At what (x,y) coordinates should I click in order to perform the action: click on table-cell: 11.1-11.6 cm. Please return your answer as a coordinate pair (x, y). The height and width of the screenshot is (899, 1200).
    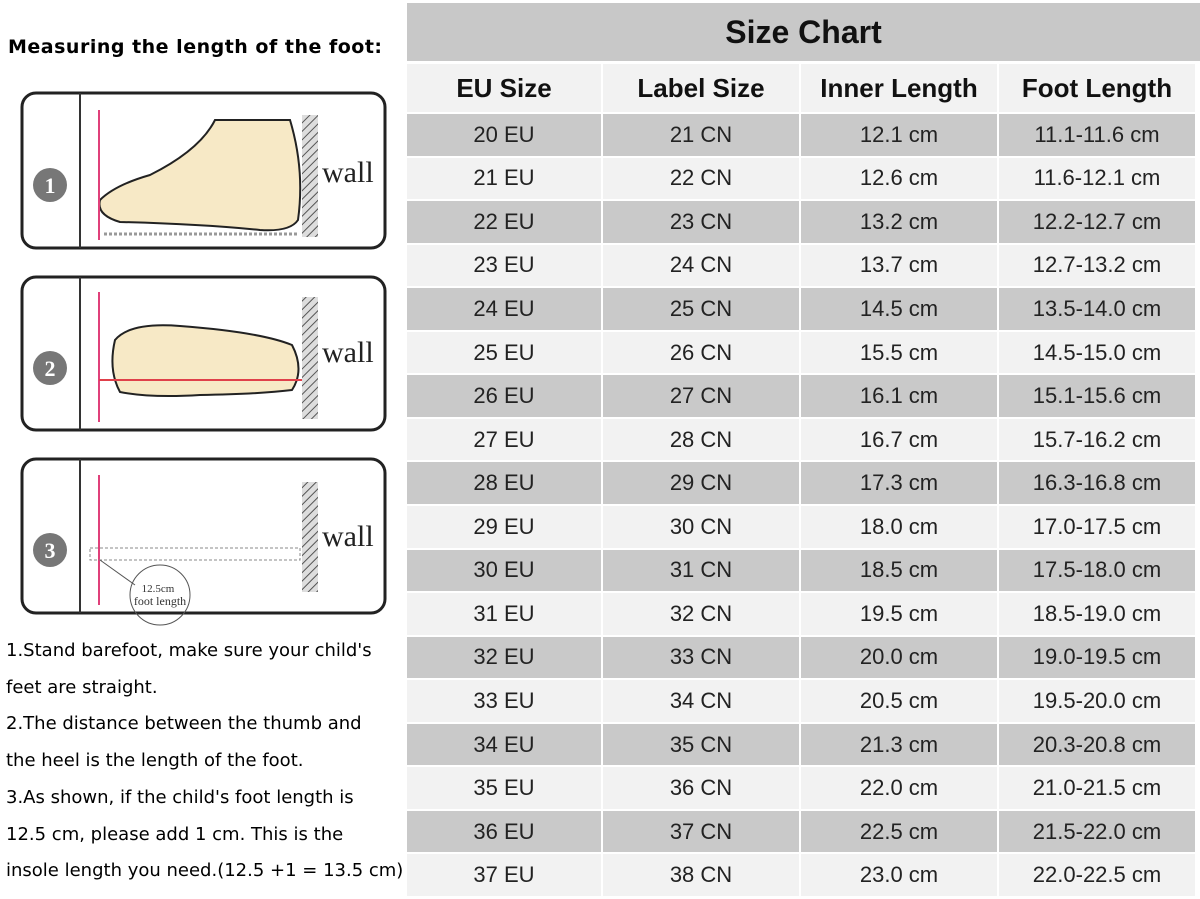
    Looking at the image, I should click on (1097, 135).